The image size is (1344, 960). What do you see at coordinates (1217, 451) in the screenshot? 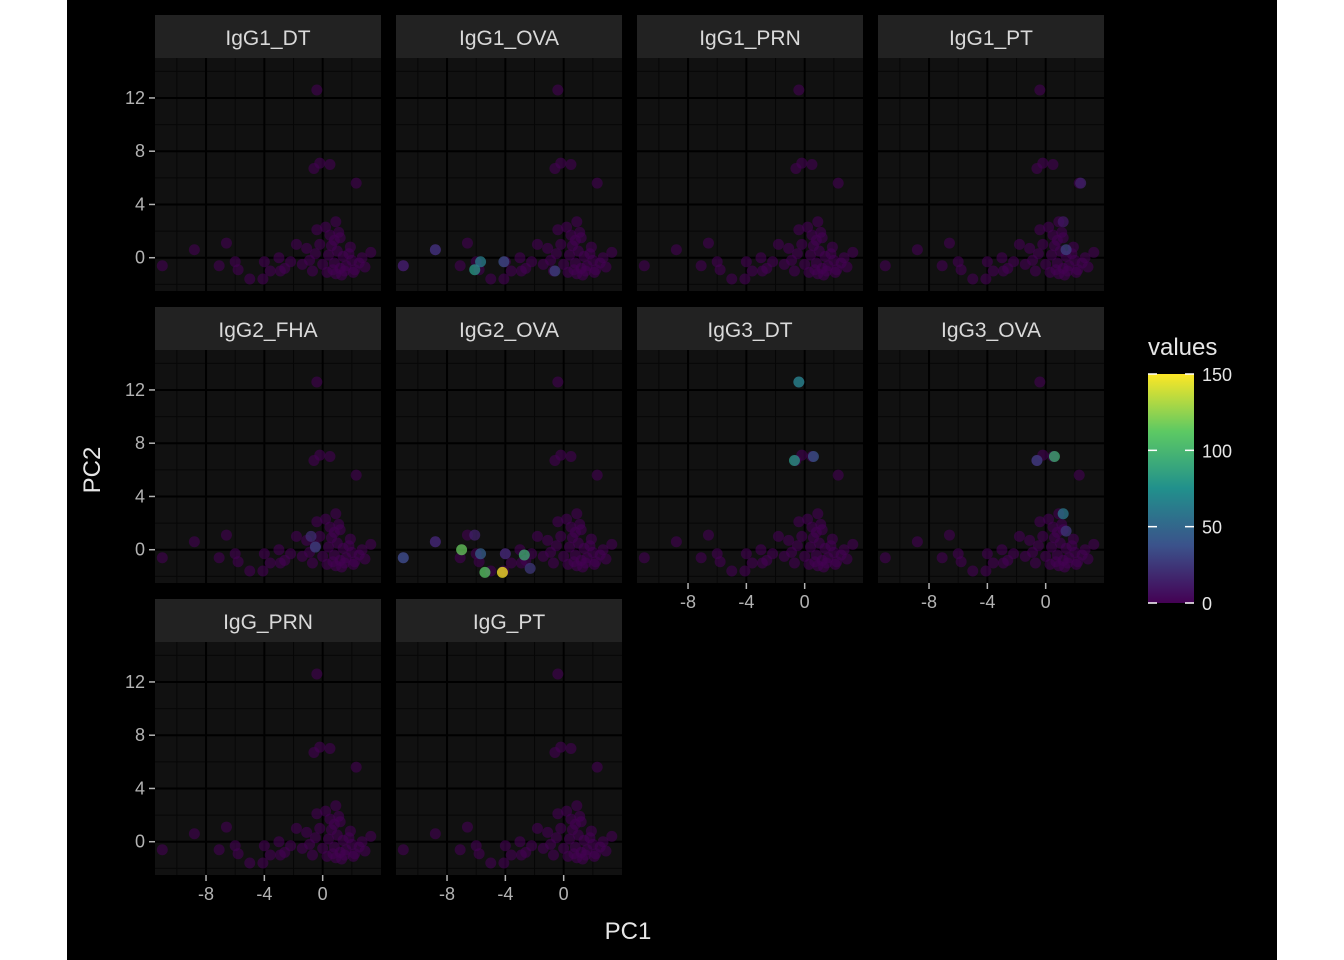
I see `legend-break-label: 100` at bounding box center [1217, 451].